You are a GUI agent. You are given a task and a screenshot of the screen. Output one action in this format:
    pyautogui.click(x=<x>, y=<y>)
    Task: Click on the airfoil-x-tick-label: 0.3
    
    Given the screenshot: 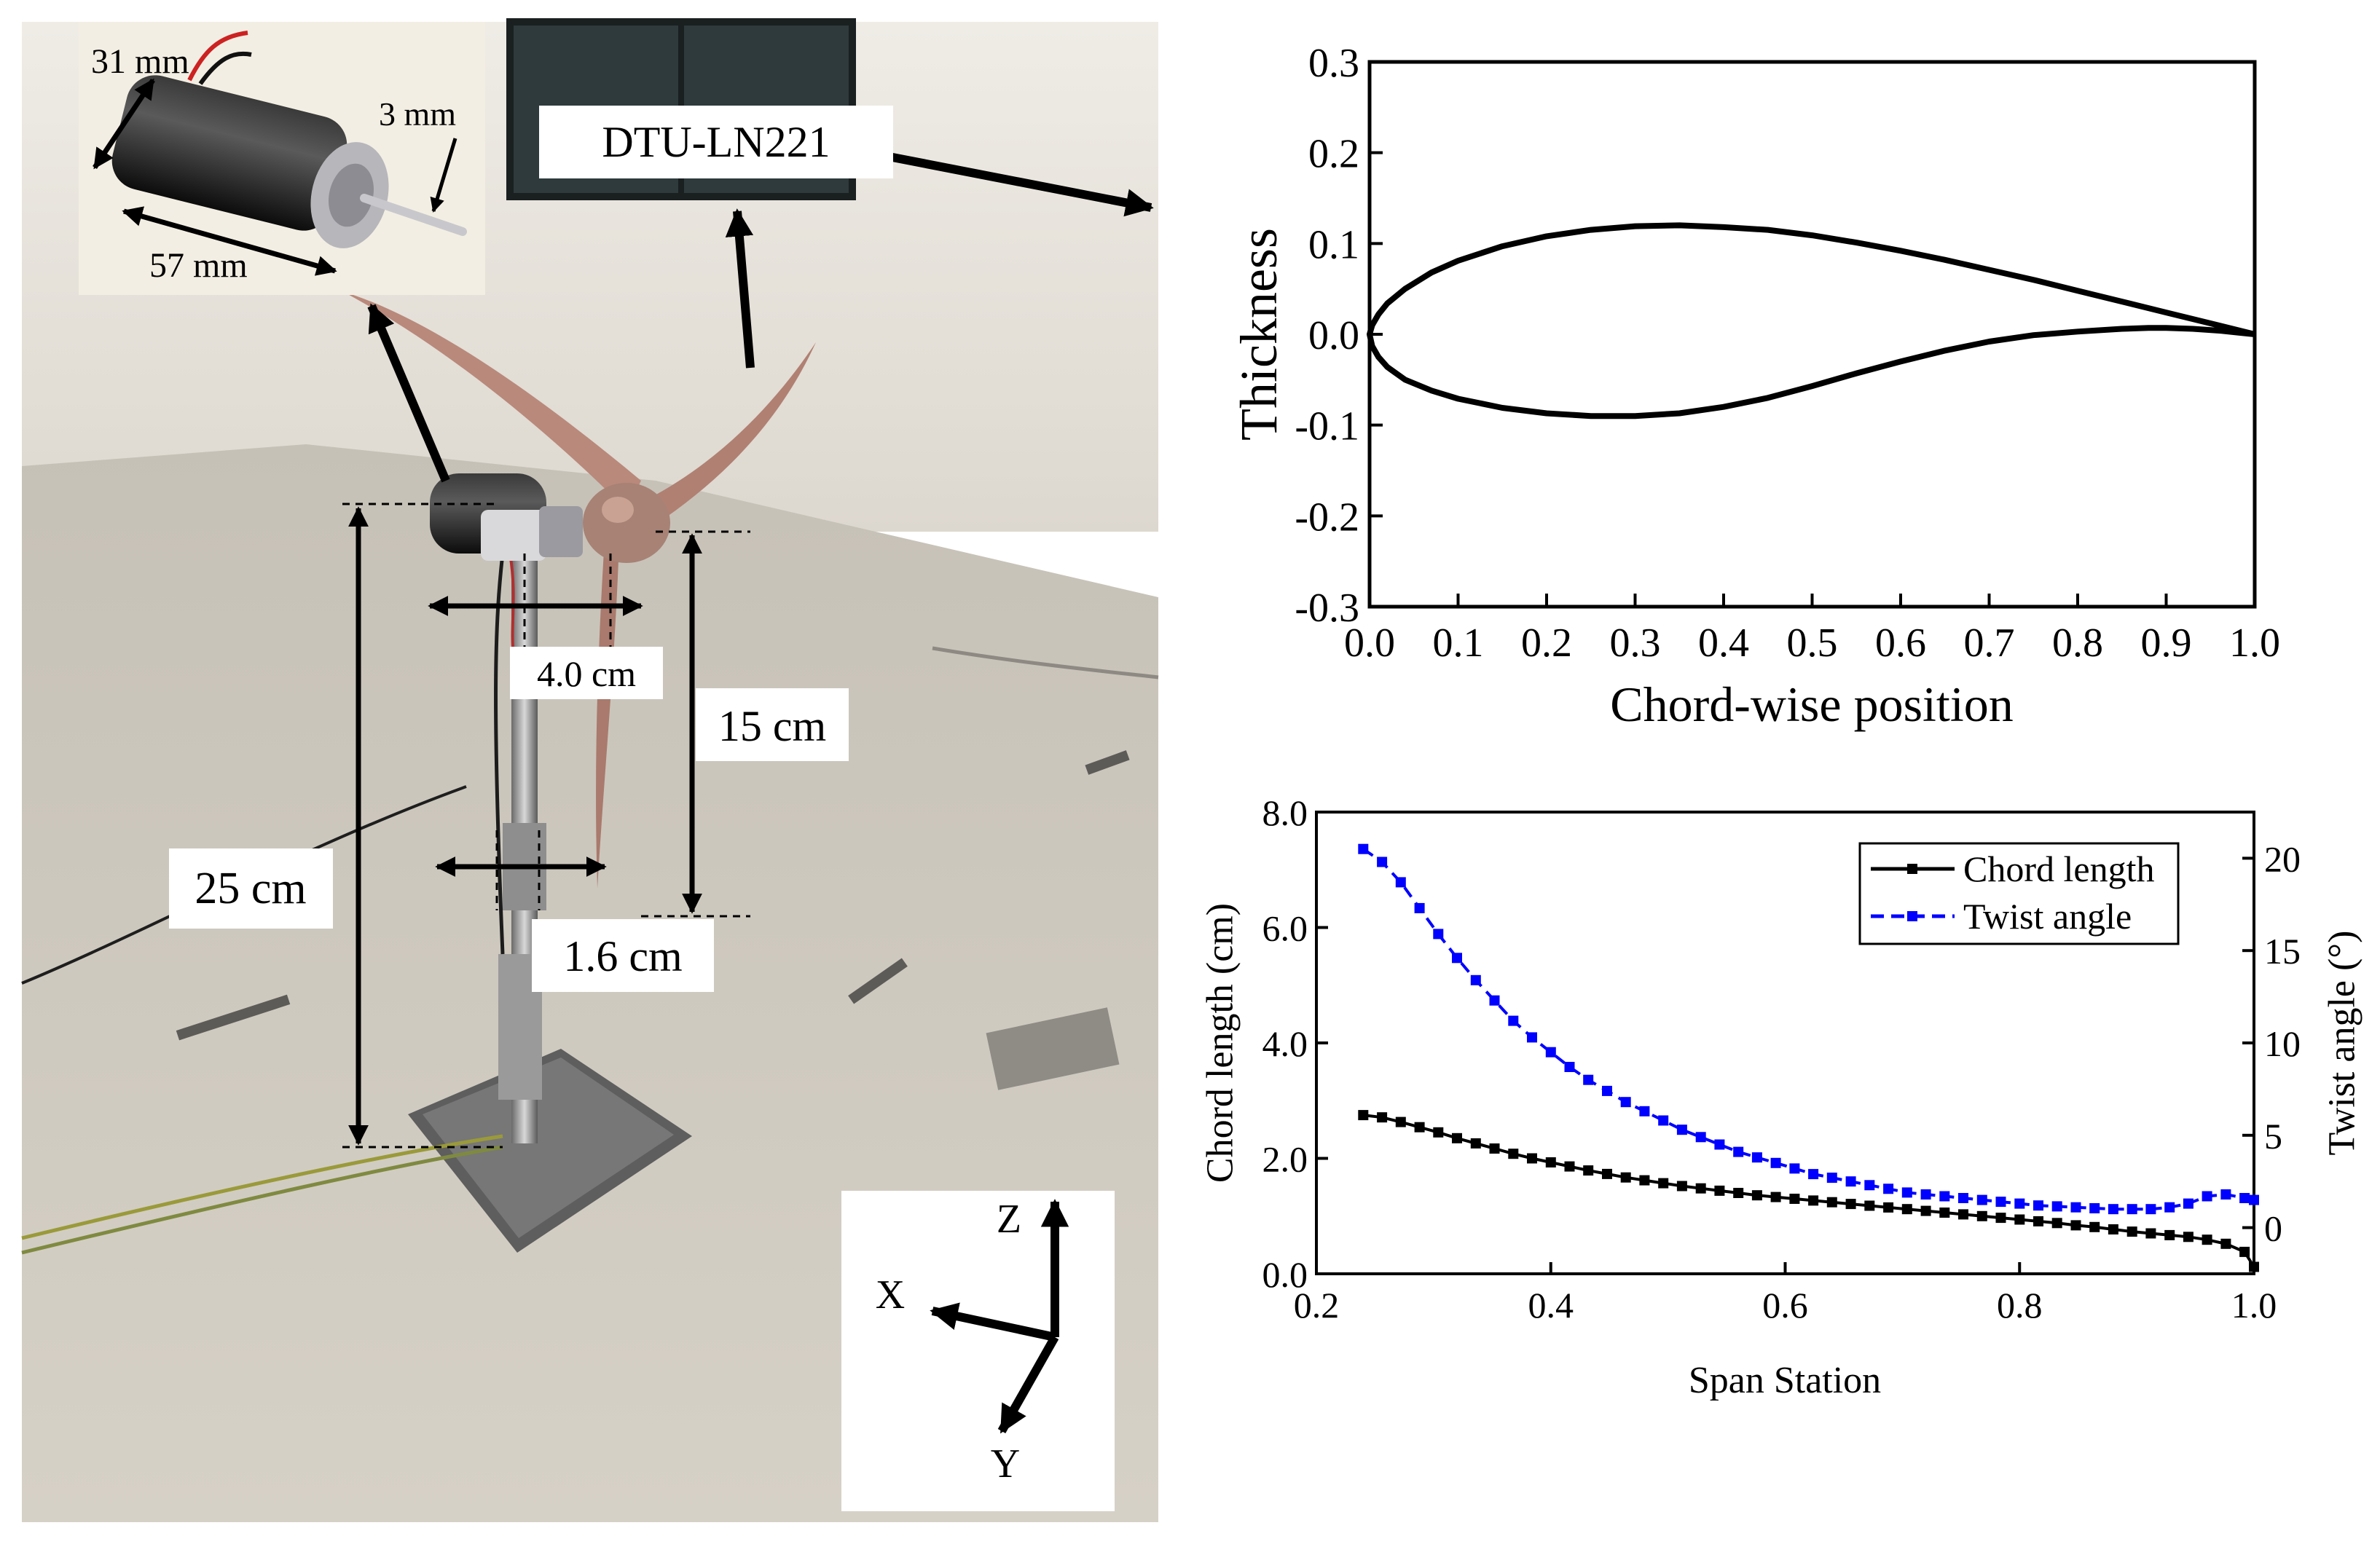 What is the action you would take?
    pyautogui.click(x=1635, y=643)
    